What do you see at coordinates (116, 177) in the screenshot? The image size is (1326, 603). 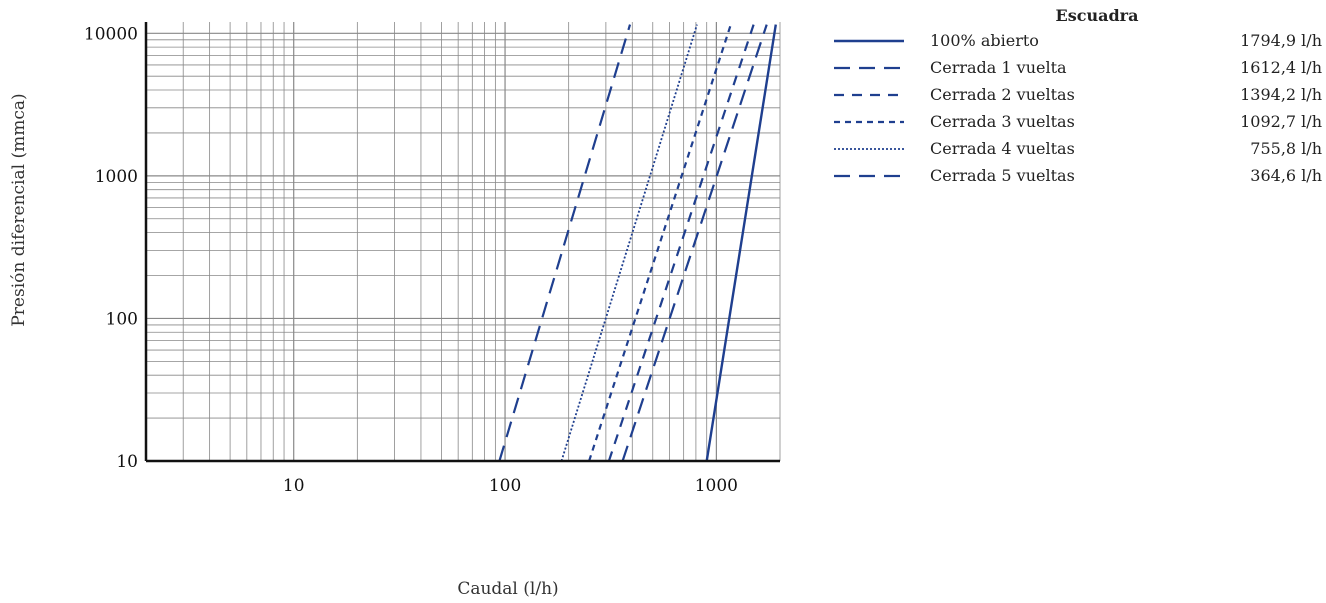 I see `y-tick-label: 1000` at bounding box center [116, 177].